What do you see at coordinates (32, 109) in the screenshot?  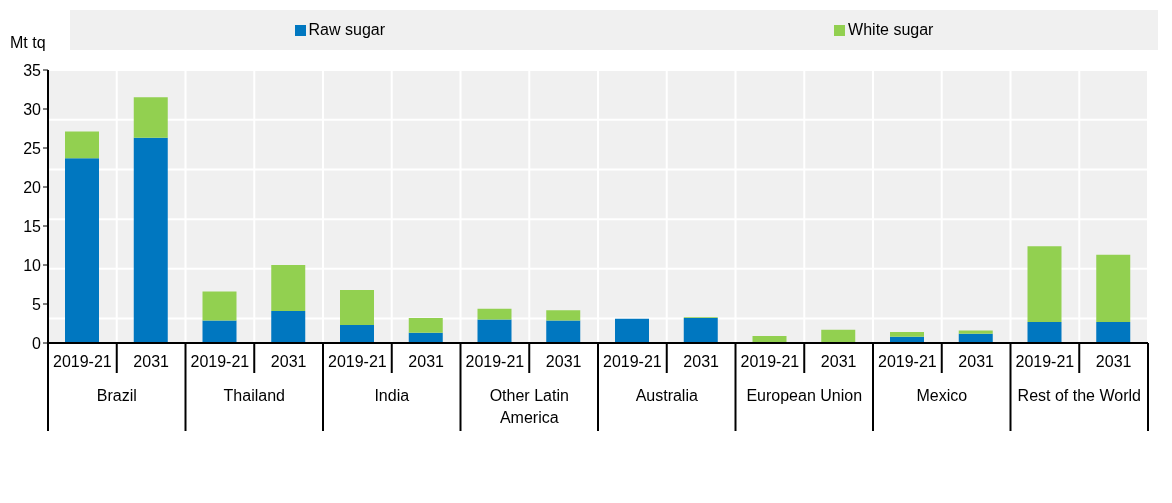 I see `y-tick-label: 30` at bounding box center [32, 109].